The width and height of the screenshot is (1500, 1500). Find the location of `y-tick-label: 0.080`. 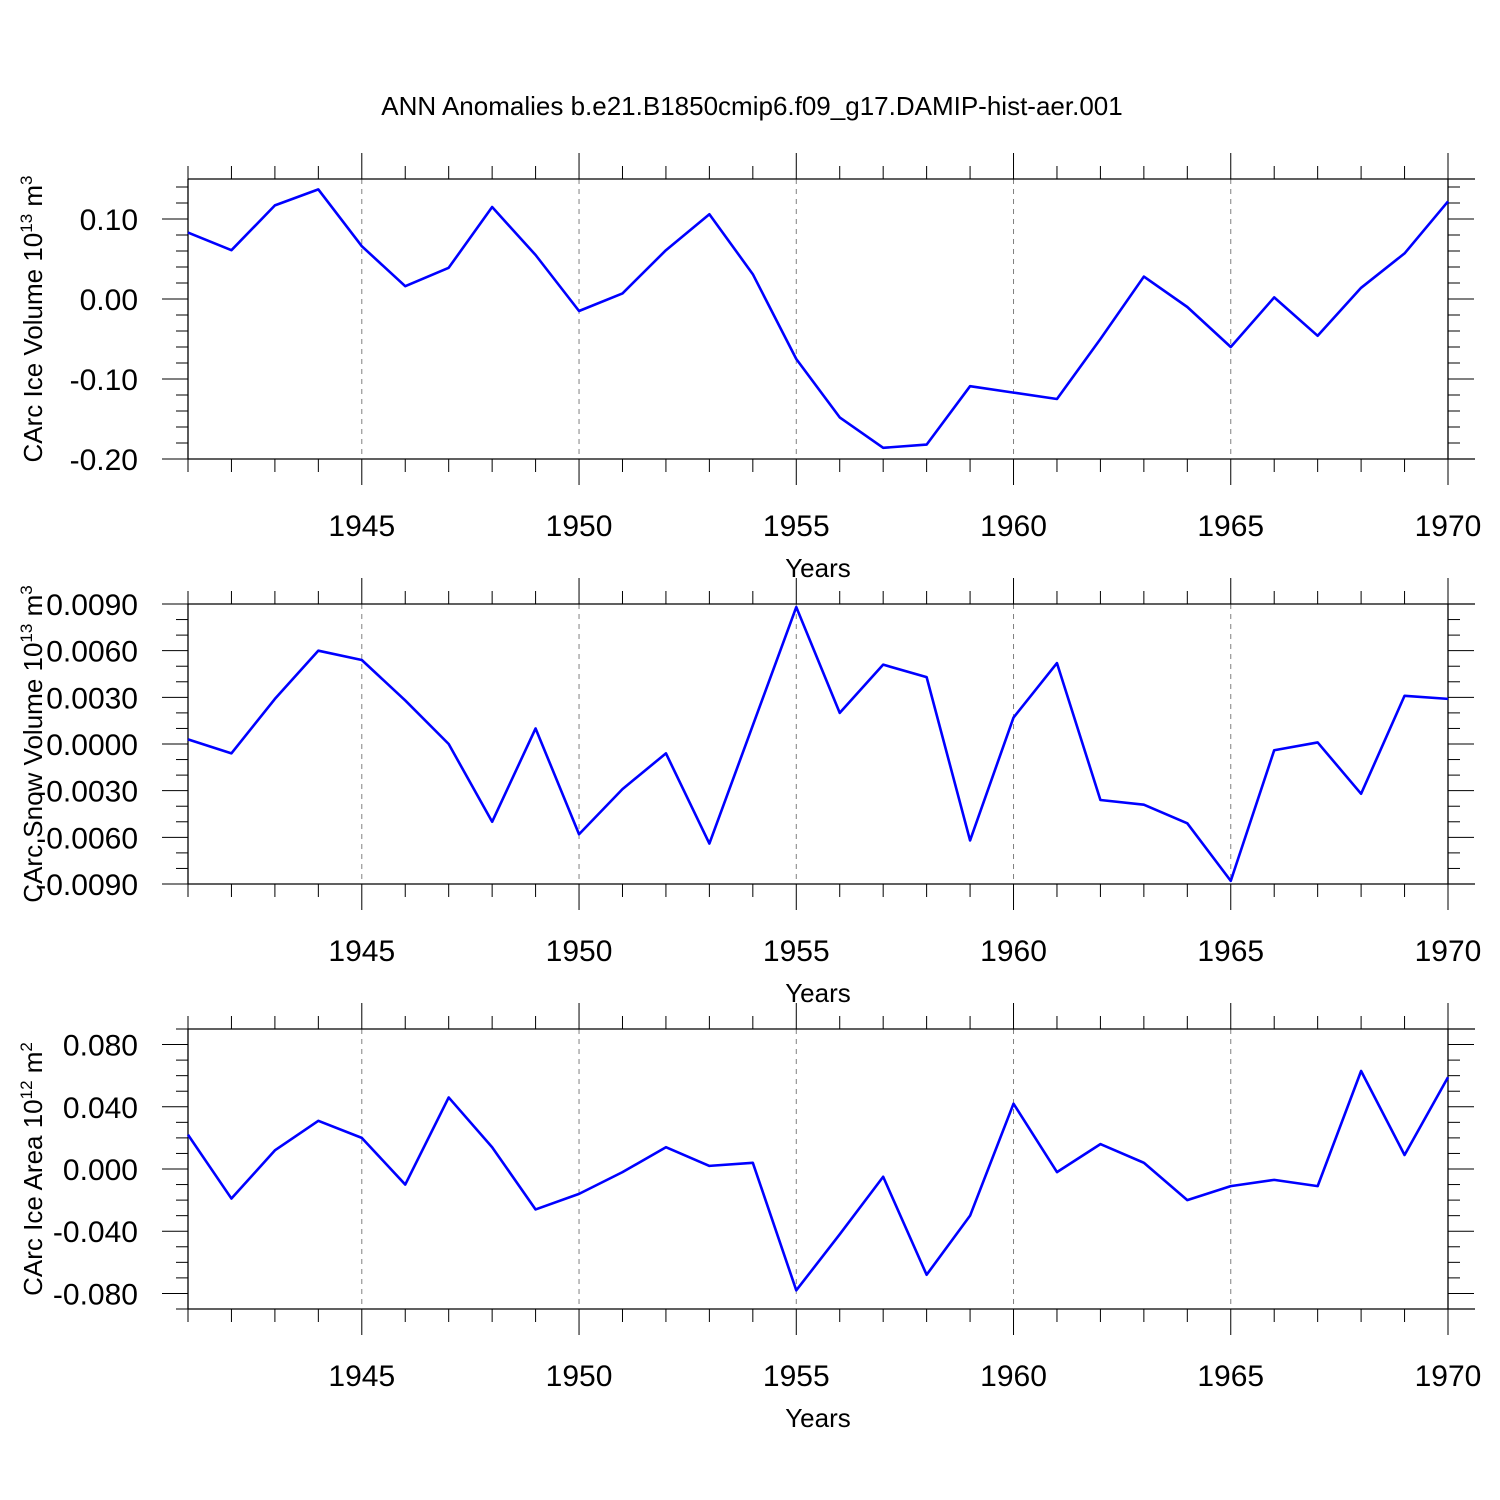

y-tick-label: 0.080 is located at coordinates (100, 1046).